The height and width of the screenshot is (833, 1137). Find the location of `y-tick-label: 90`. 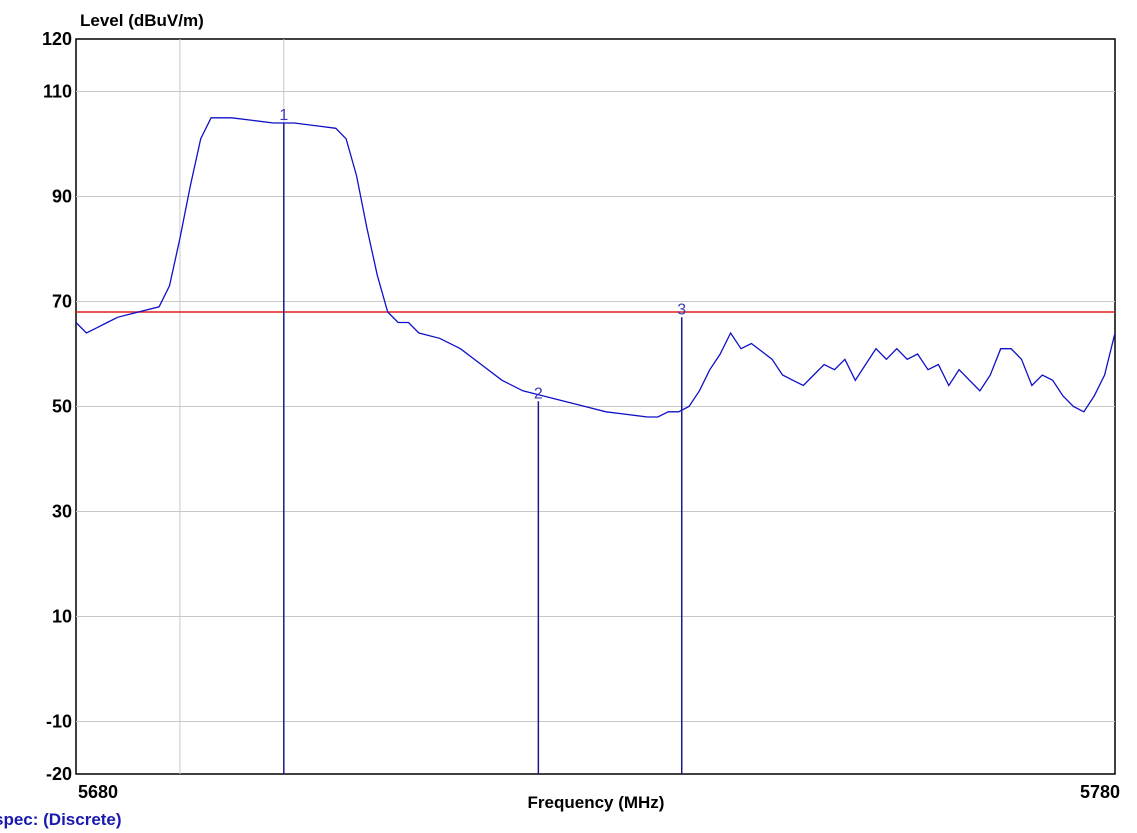

y-tick-label: 90 is located at coordinates (62, 197).